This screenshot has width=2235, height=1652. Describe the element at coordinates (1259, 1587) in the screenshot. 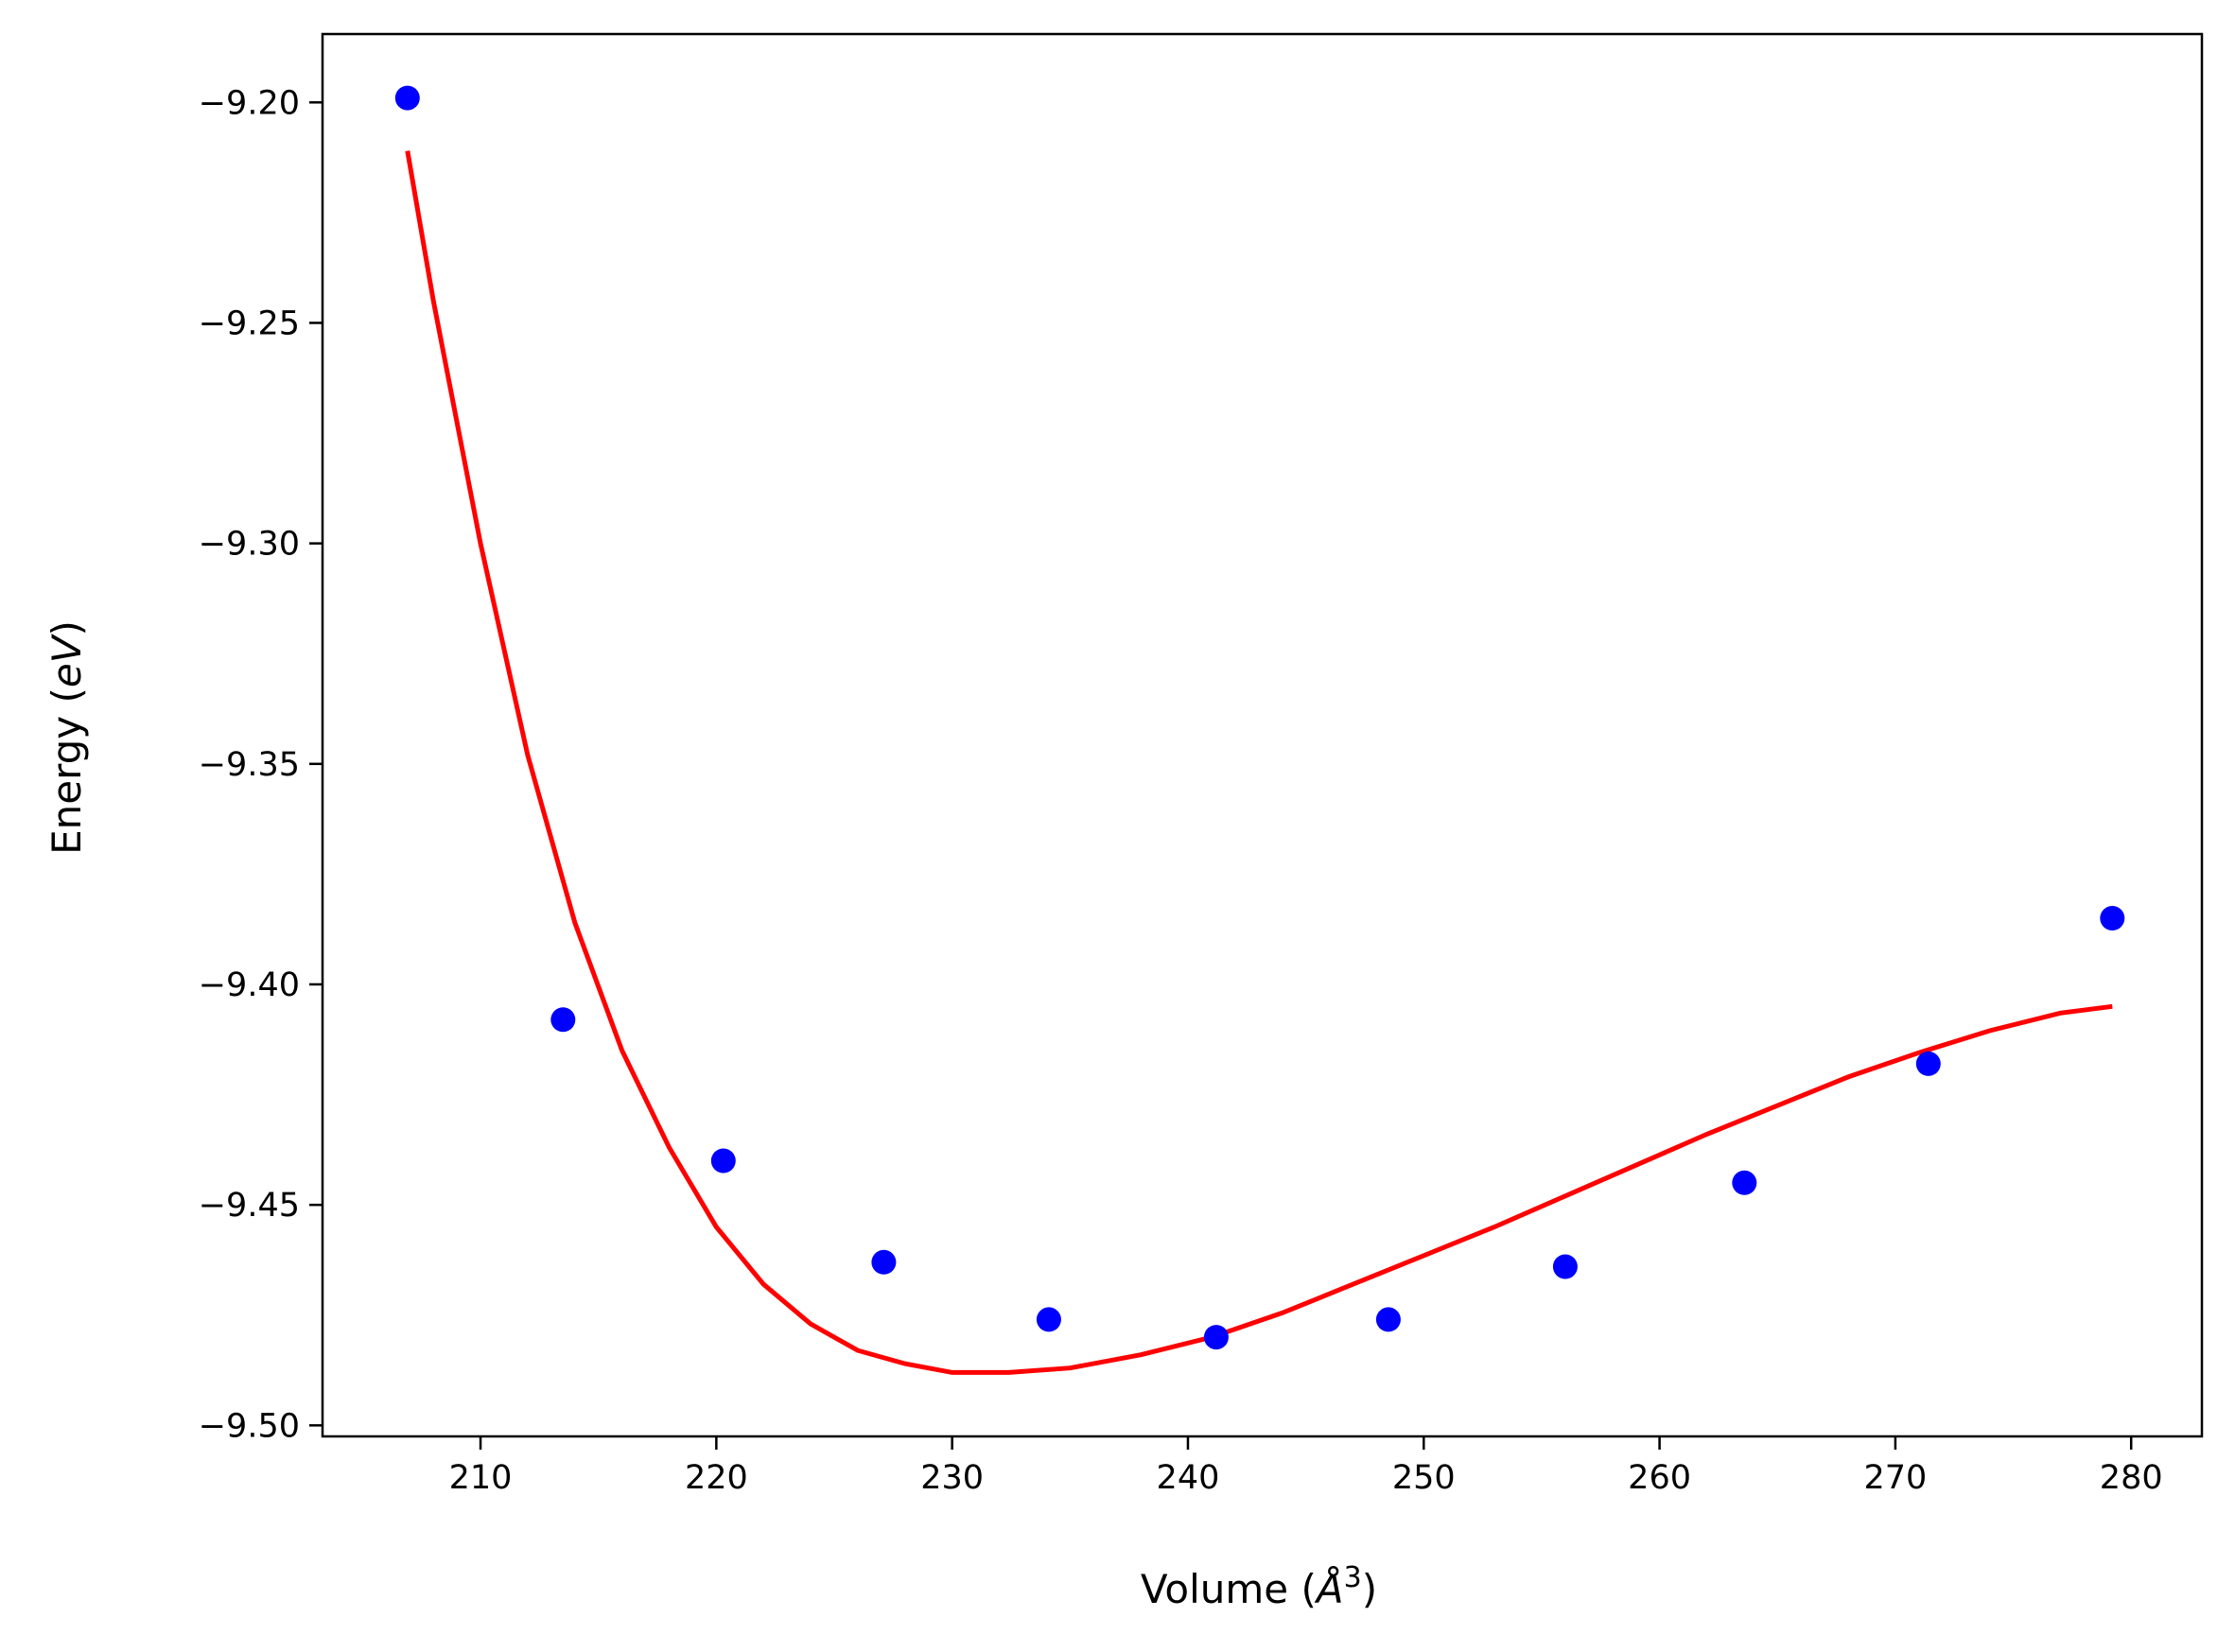

I see `x-axis-label: Volume (Å3)` at that location.